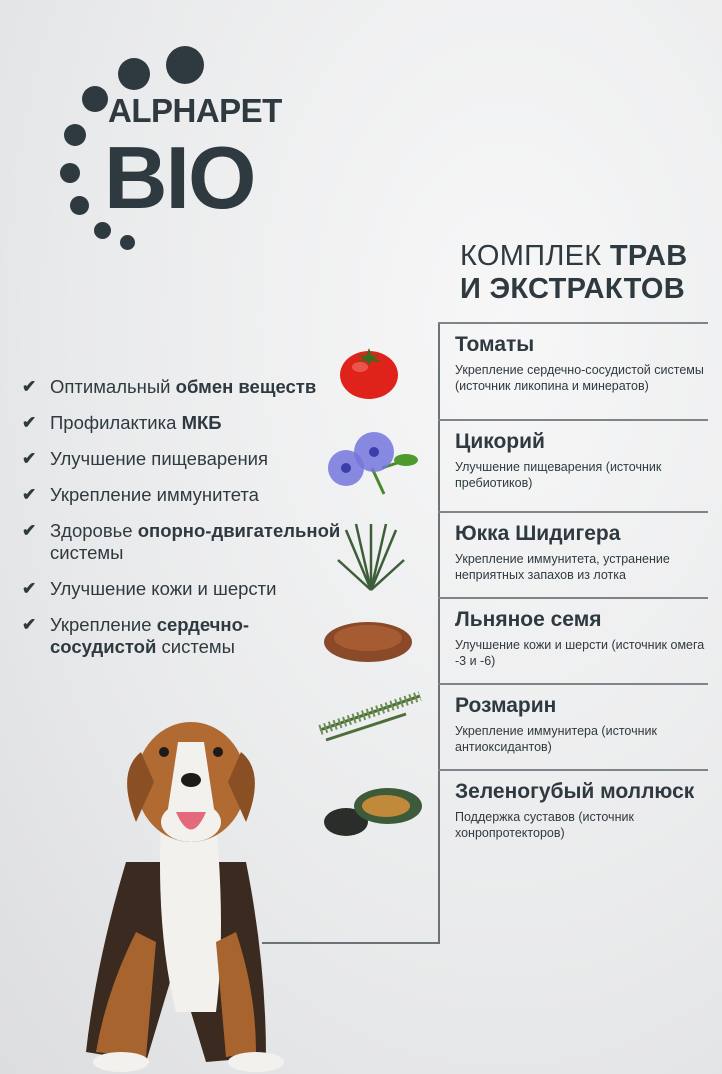 The width and height of the screenshot is (722, 1074). What do you see at coordinates (195, 110) in the screenshot?
I see `logo-text-alphapet: ALPHAPET` at bounding box center [195, 110].